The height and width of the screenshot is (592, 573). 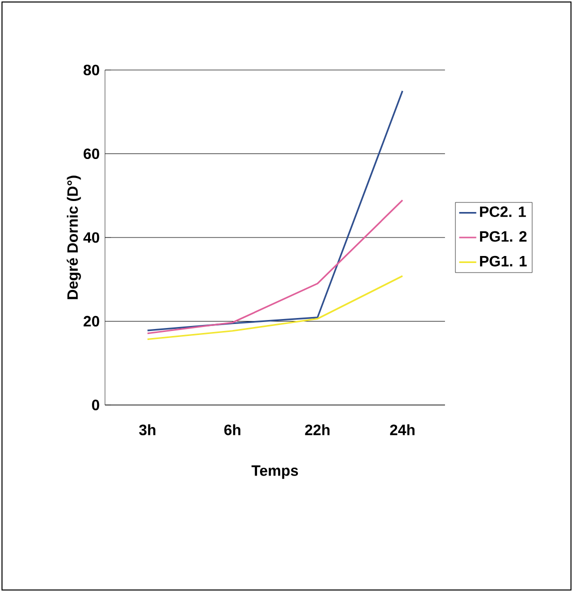 What do you see at coordinates (96, 405) in the screenshot?
I see `y-tick-label: 0` at bounding box center [96, 405].